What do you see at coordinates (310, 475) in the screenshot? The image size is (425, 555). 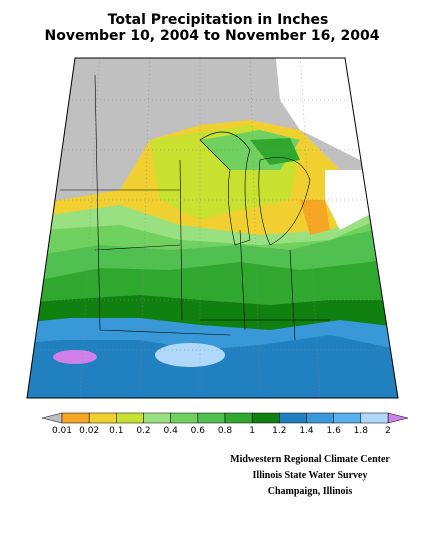 I see `credit: Illinois State Water Survey` at bounding box center [310, 475].